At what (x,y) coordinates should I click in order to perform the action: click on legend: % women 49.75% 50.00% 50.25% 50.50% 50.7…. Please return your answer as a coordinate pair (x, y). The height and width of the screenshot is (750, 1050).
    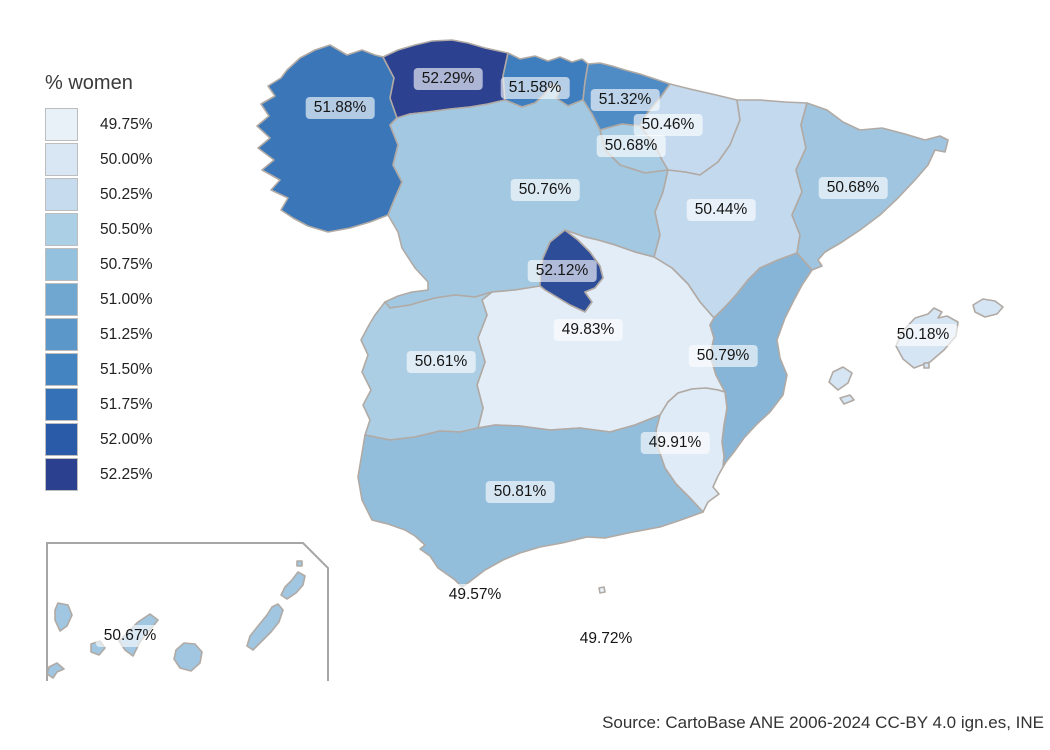
    Looking at the image, I should click on (99, 282).